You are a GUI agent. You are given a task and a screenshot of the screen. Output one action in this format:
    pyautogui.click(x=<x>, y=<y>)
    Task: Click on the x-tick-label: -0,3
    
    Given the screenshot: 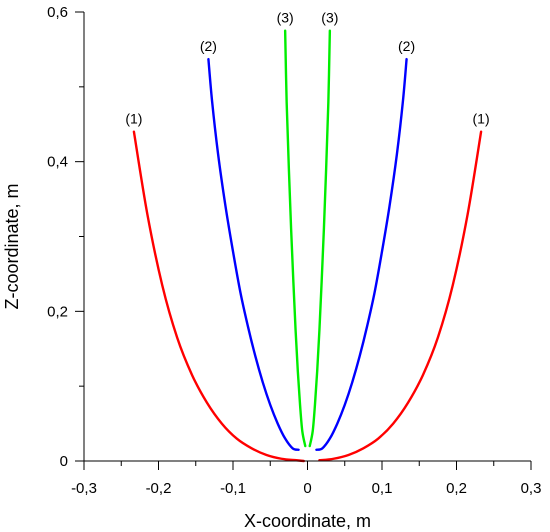 What is the action you would take?
    pyautogui.click(x=84, y=488)
    